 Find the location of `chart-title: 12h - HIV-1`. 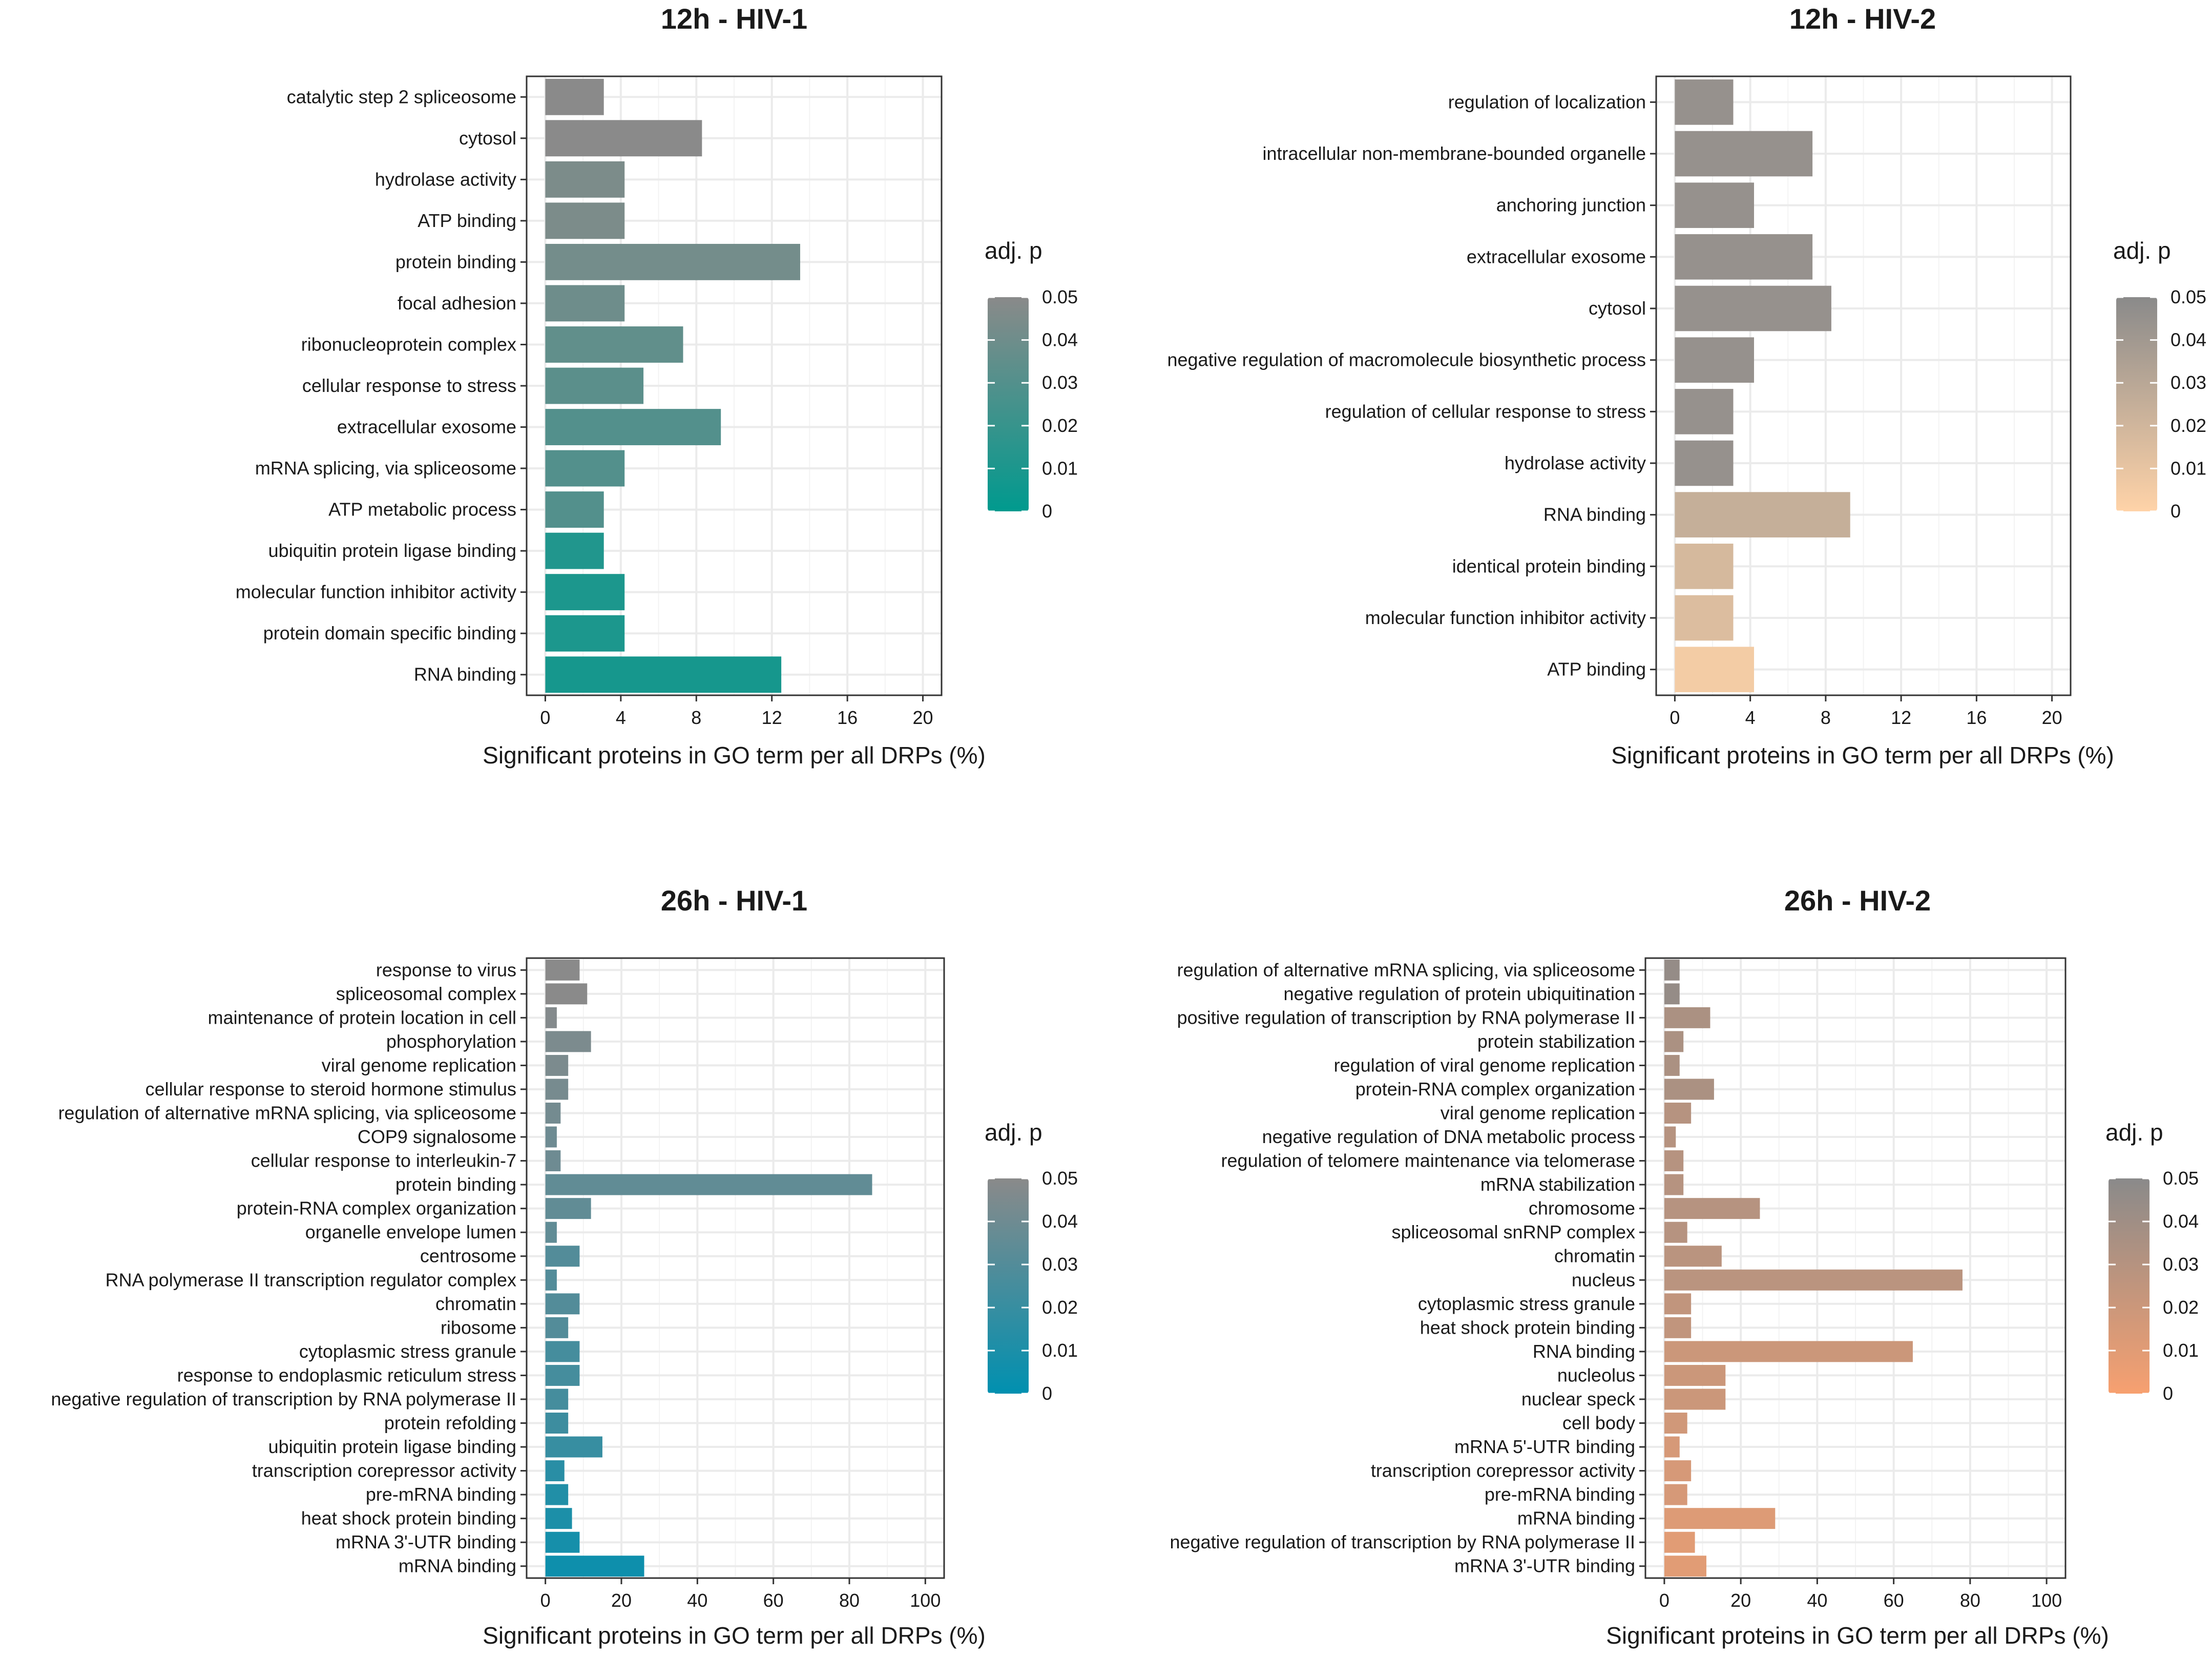

chart-title: 12h - HIV-1 is located at coordinates (734, 19).